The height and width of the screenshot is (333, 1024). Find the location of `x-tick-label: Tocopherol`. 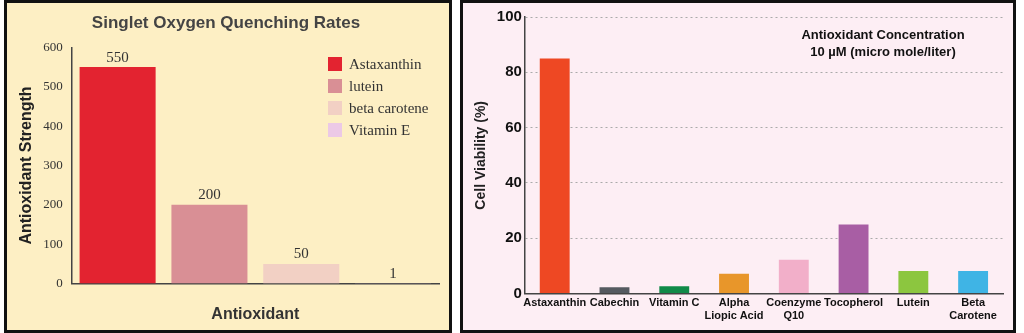

x-tick-label: Tocopherol is located at coordinates (854, 302).